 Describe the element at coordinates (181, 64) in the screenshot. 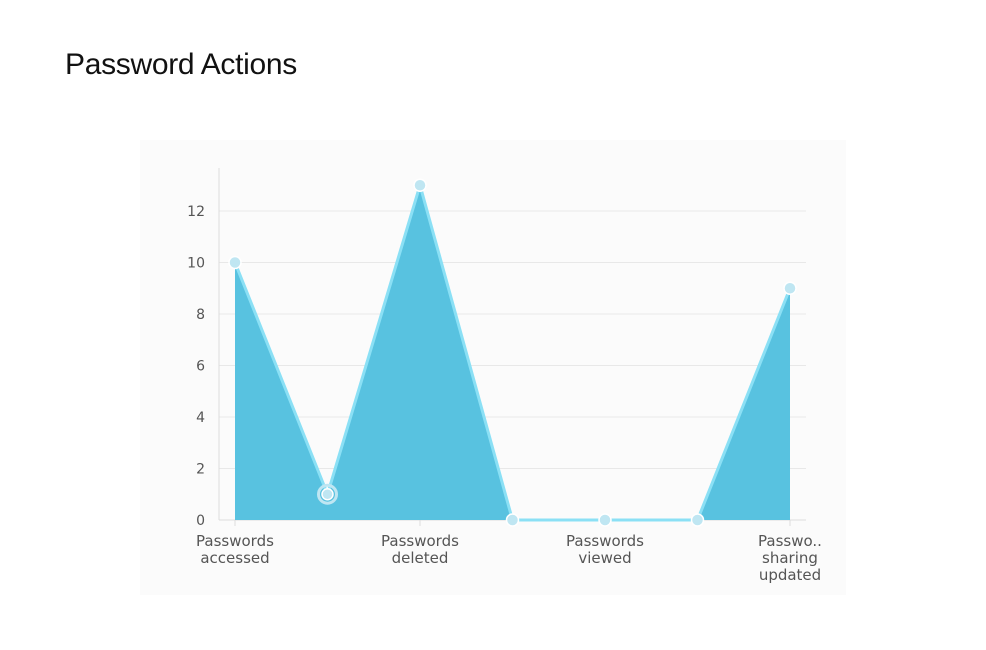

I see `page-title: Password Actions` at that location.